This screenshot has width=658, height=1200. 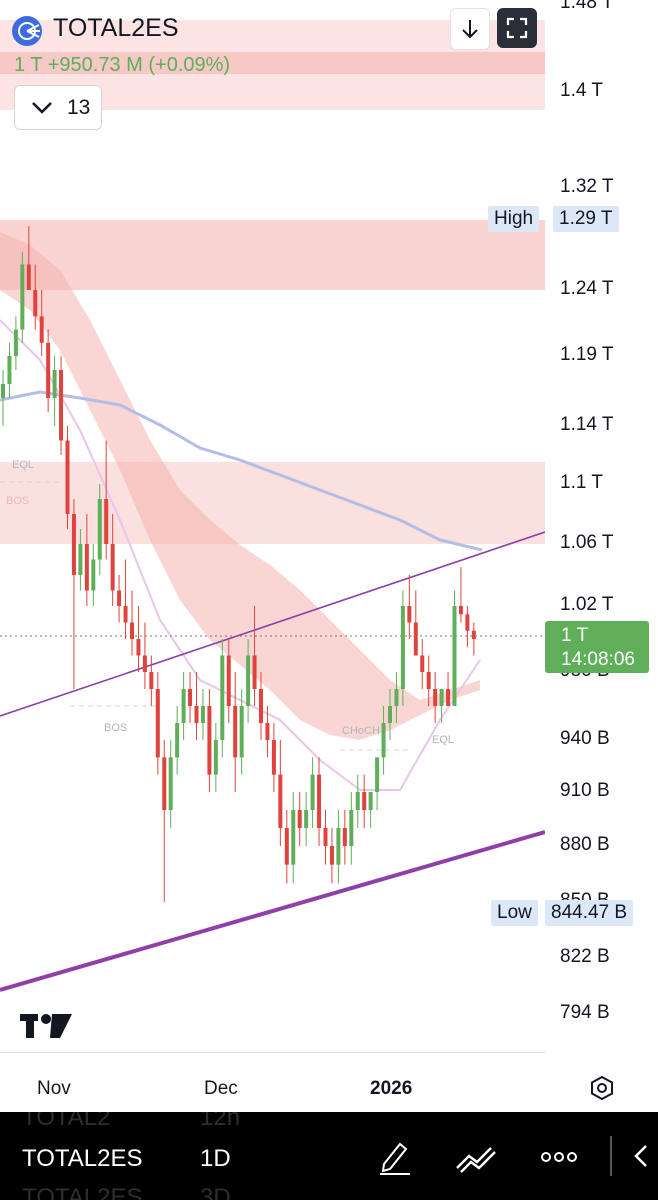 What do you see at coordinates (42, 108) in the screenshot?
I see `chevron-down-icon` at bounding box center [42, 108].